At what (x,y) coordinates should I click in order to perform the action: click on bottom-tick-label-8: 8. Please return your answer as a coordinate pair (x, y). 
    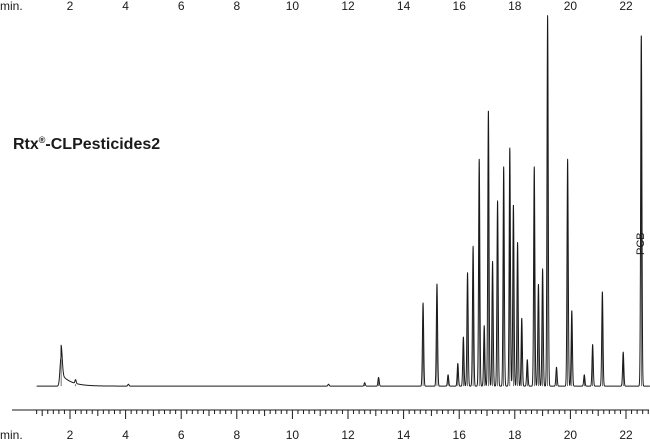
    Looking at the image, I should click on (236, 435).